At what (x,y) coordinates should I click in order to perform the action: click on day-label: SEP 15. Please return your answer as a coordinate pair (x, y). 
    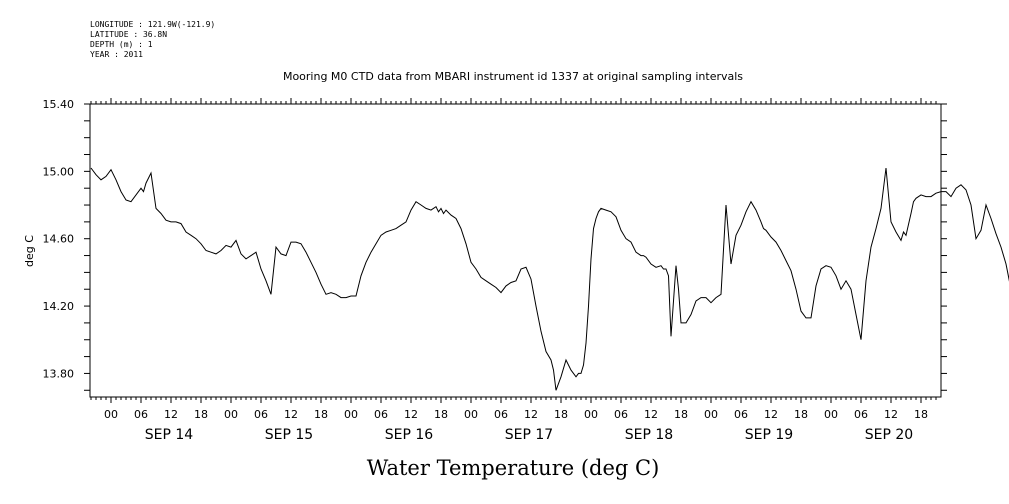
    Looking at the image, I should click on (289, 435).